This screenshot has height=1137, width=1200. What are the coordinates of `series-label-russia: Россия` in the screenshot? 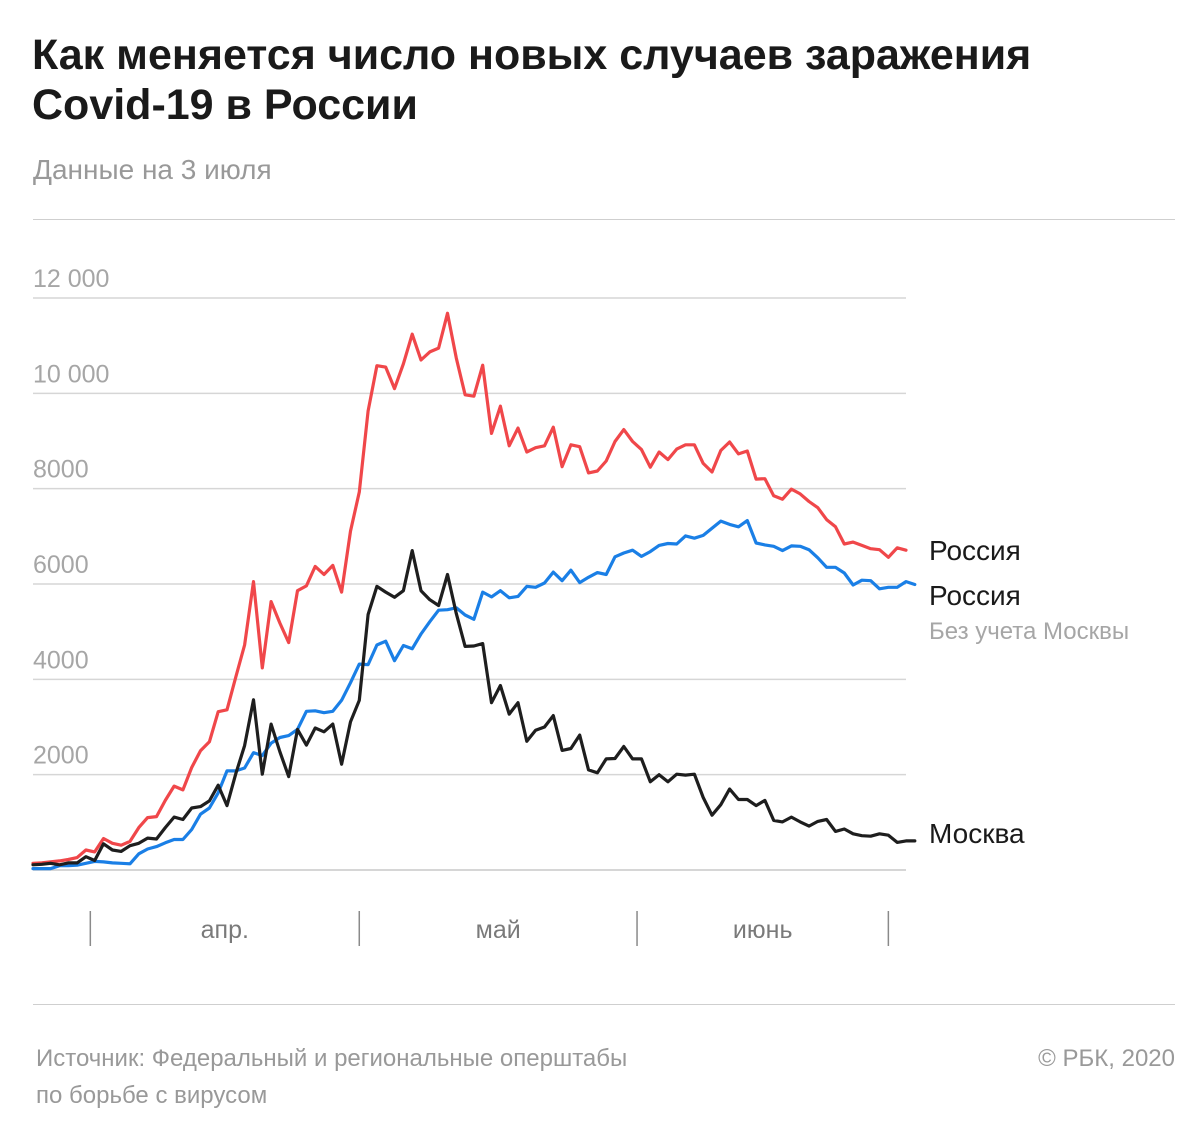 It's located at (975, 550).